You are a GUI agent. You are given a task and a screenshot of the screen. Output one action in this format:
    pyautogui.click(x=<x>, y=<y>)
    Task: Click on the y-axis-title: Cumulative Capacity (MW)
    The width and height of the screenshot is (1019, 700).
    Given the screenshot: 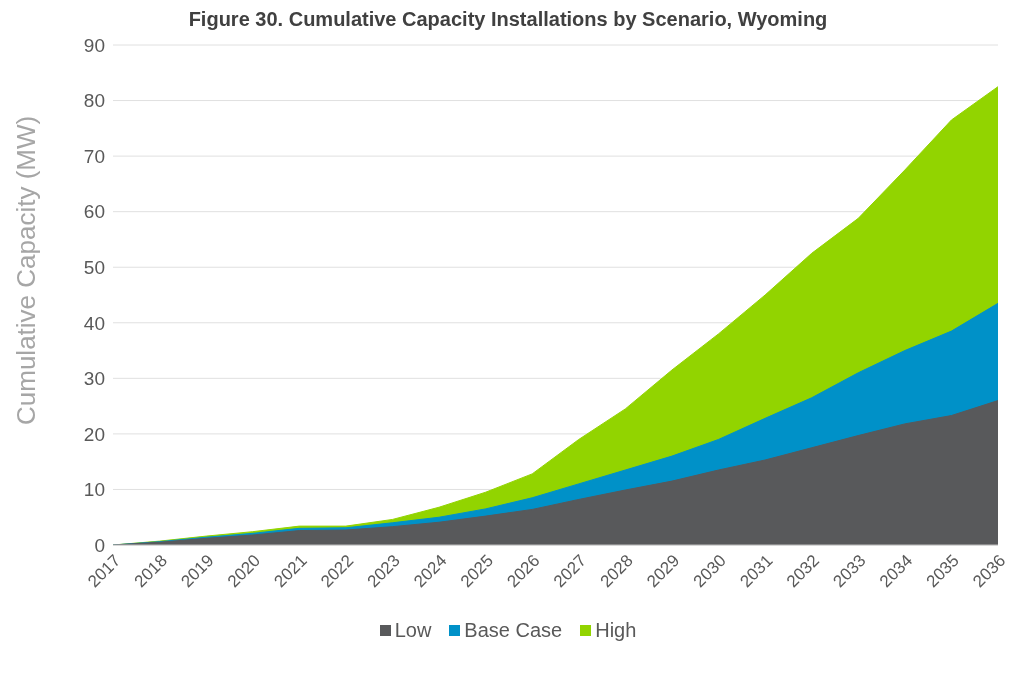 What is the action you would take?
    pyautogui.click(x=26, y=270)
    